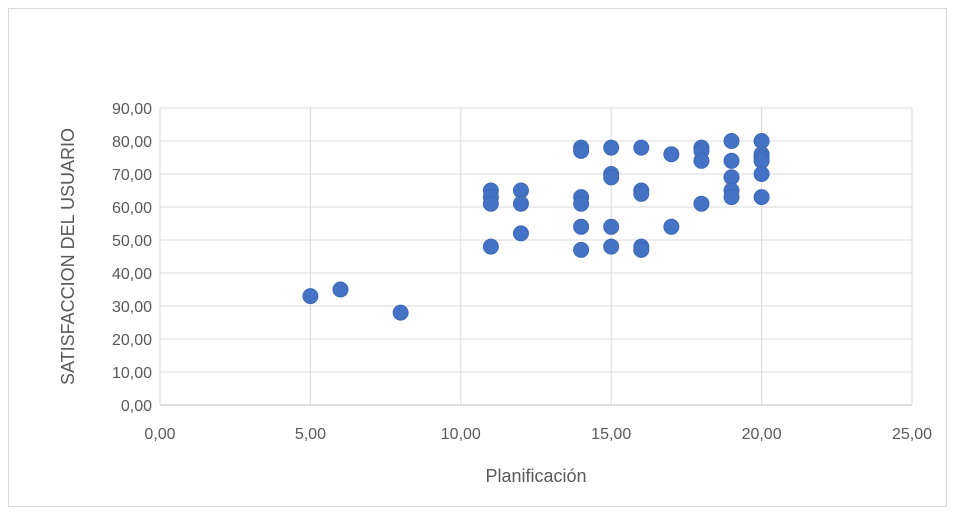  Describe the element at coordinates (762, 434) in the screenshot. I see `x-tick-label: 20,00` at that location.